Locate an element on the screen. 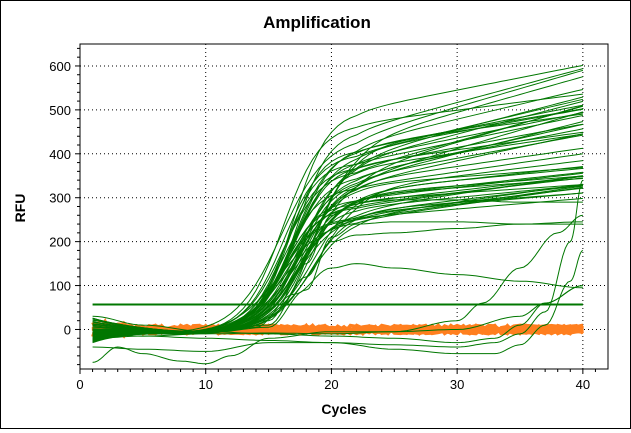  x-axis-label: Cycles is located at coordinates (343, 409).